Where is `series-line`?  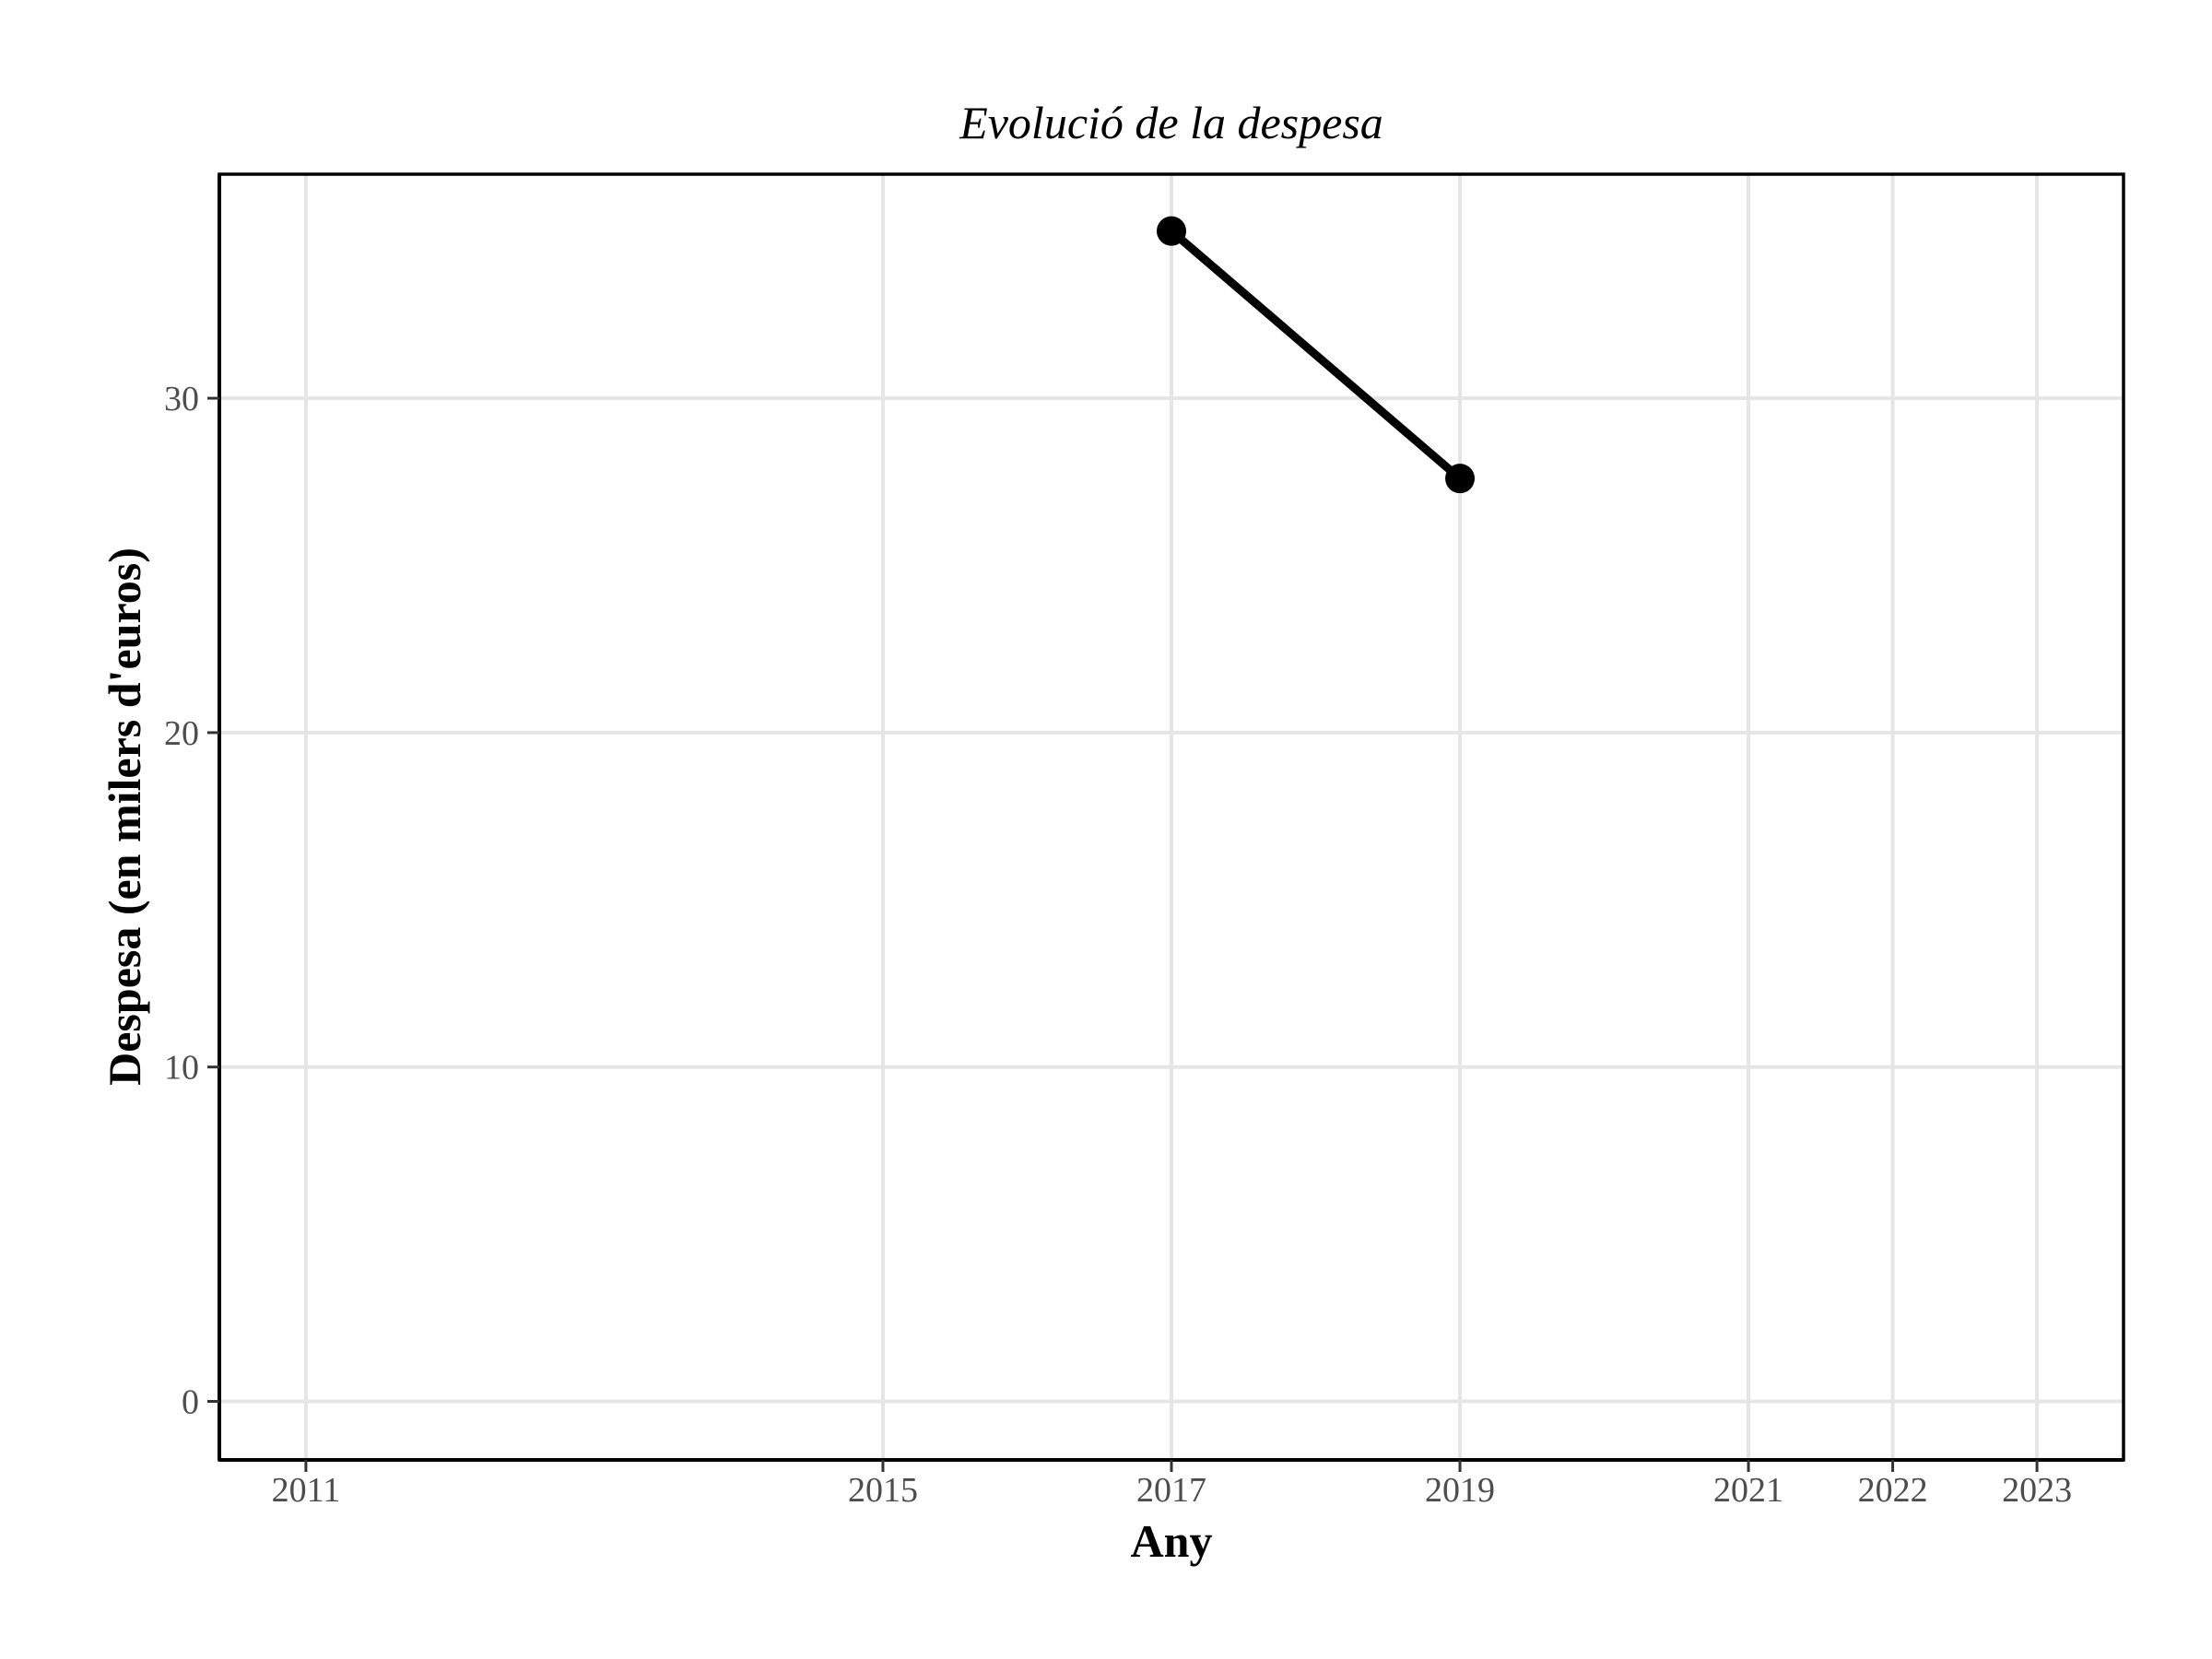
series-line is located at coordinates (1316, 355).